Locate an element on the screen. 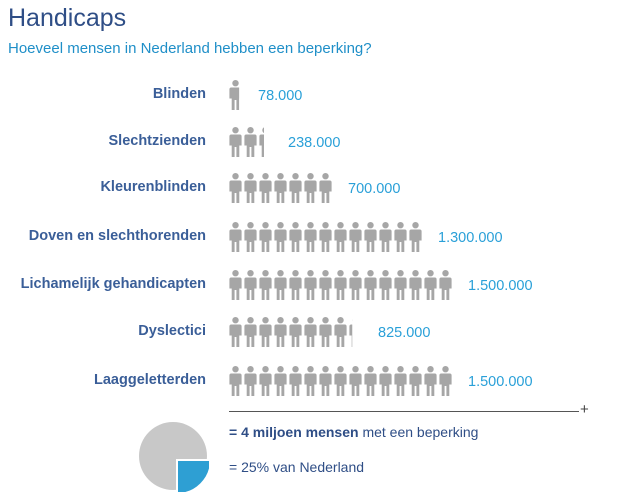  value-label: 700.000 is located at coordinates (374, 189).